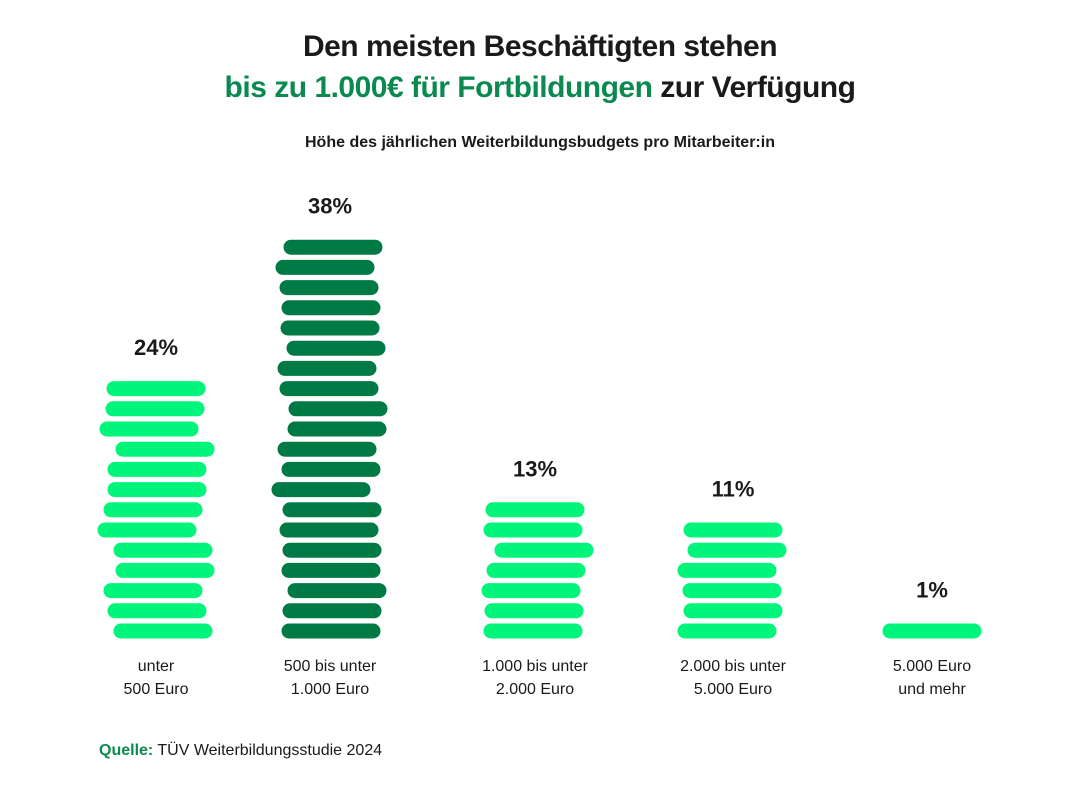 The width and height of the screenshot is (1080, 800). What do you see at coordinates (733, 489) in the screenshot?
I see `data-label: 11%` at bounding box center [733, 489].